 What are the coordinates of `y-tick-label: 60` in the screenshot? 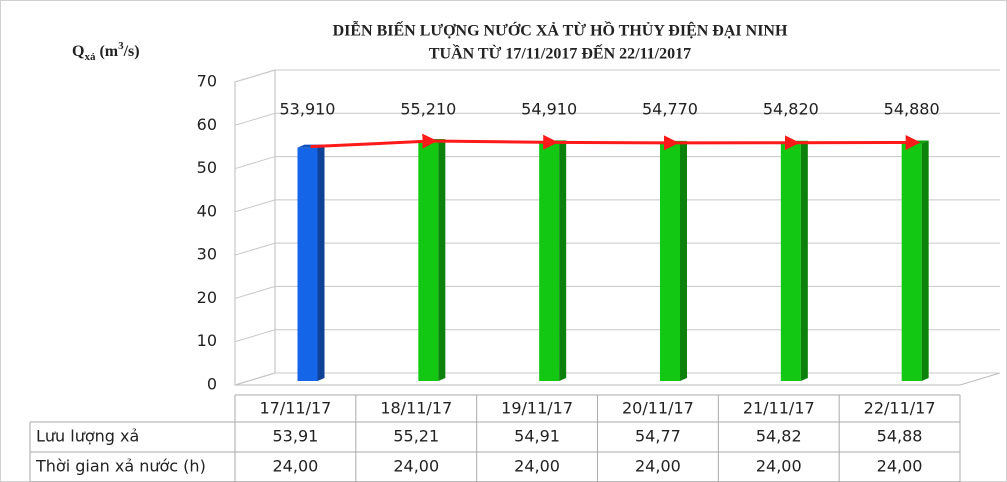 It's located at (207, 124).